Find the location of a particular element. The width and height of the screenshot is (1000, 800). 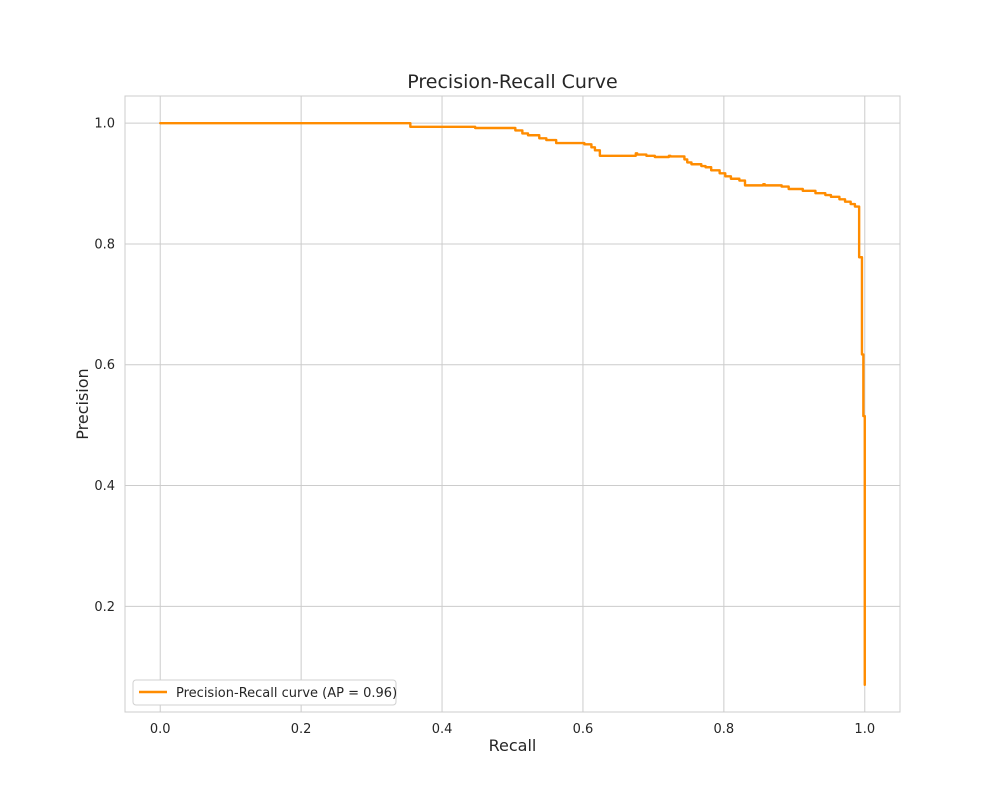

x-tick-label: 0.6 is located at coordinates (583, 729).